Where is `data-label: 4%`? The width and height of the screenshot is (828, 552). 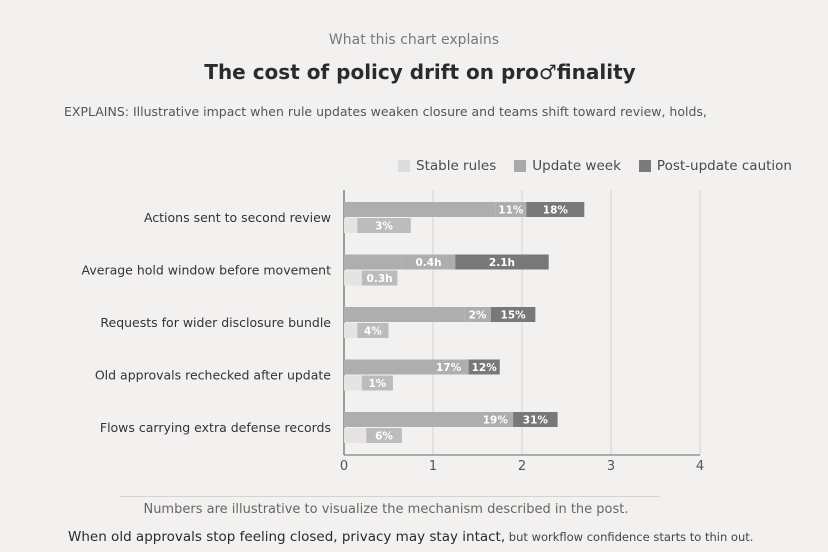
data-label: 4% is located at coordinates (373, 332).